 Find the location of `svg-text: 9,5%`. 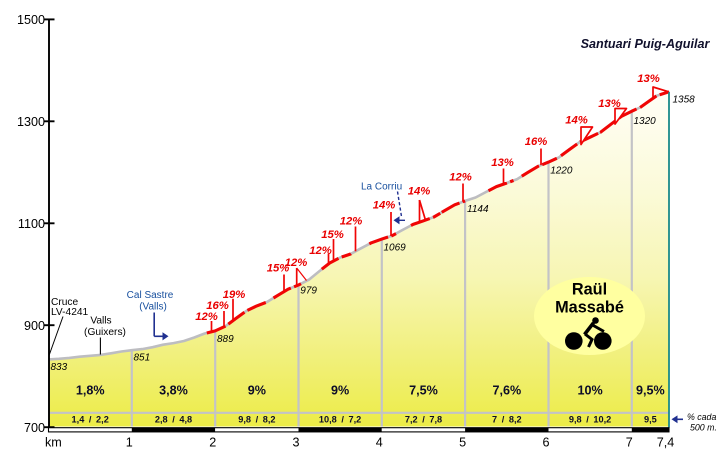

svg-text: 9,5% is located at coordinates (650, 391).